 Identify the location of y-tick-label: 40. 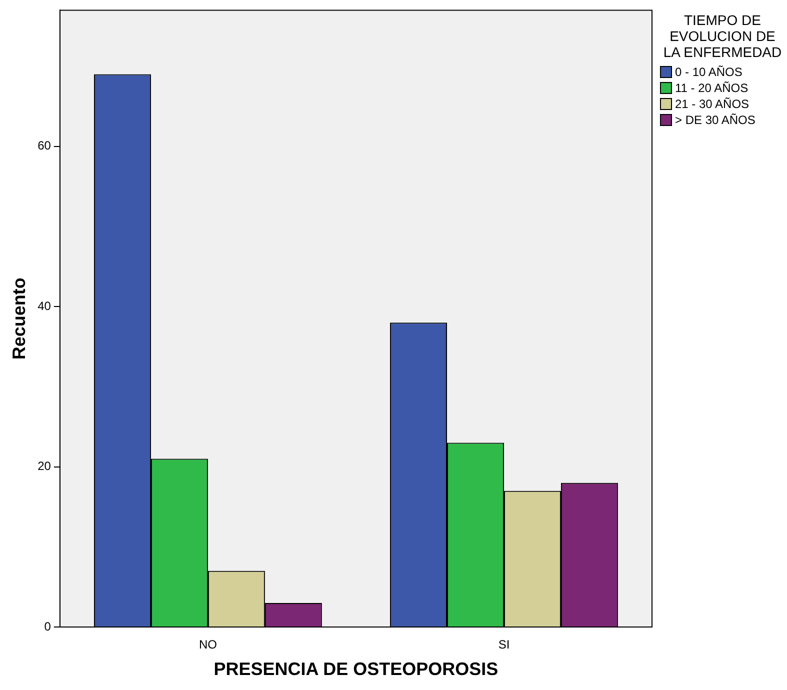
(45, 305).